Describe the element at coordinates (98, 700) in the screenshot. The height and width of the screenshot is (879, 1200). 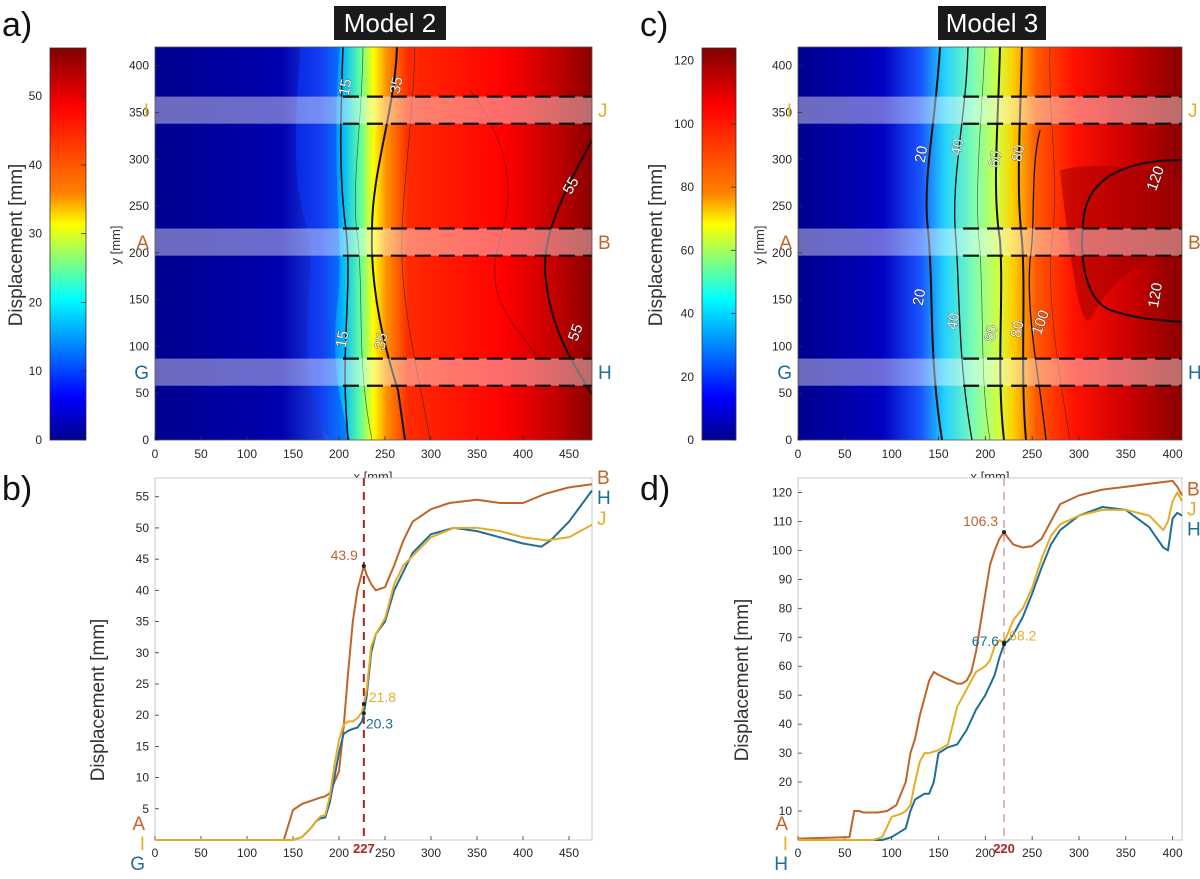
I see `ylabel-b: Displacement [mm]` at that location.